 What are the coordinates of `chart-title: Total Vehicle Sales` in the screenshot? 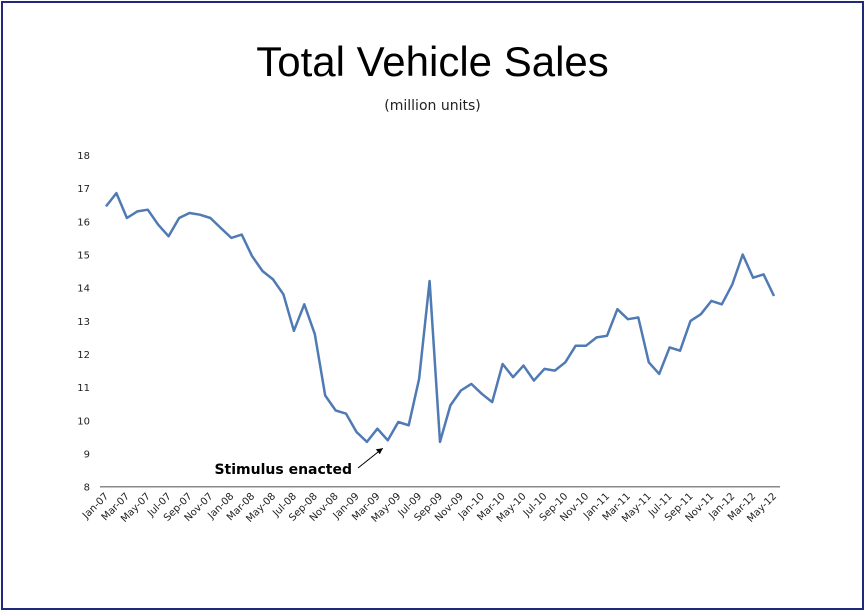 It's located at (432, 61).